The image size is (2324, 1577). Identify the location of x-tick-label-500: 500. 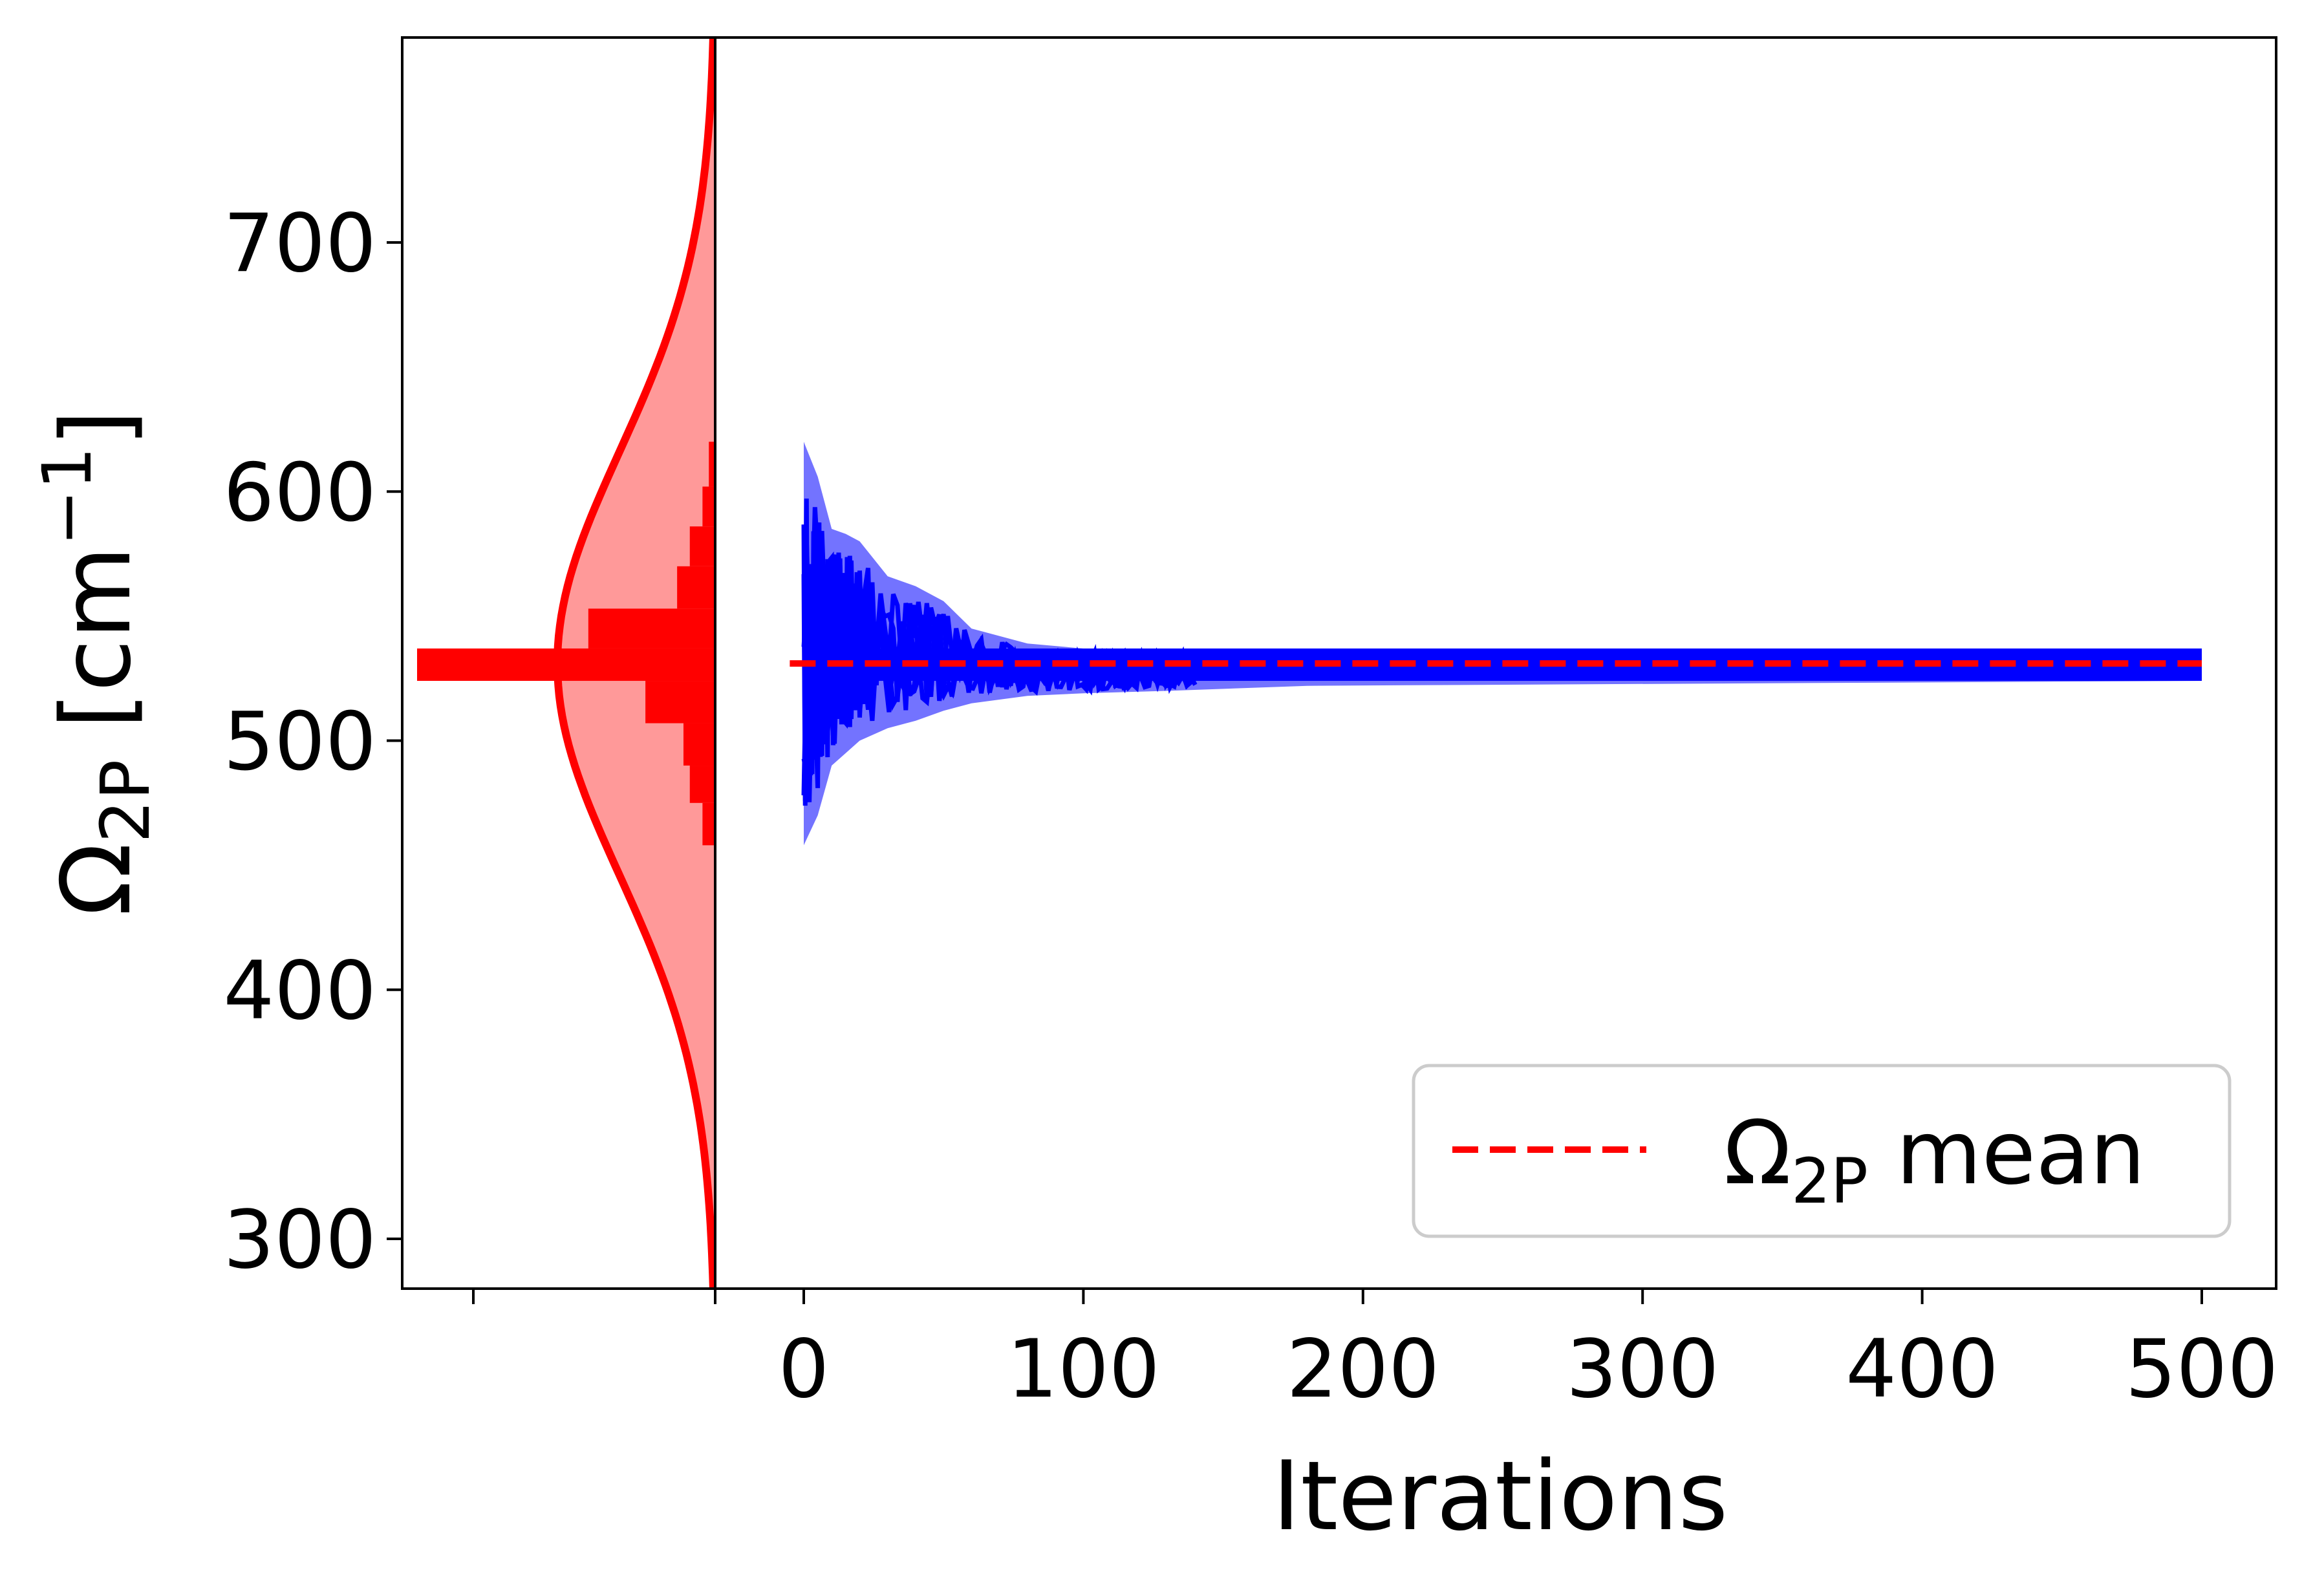
(2202, 1370).